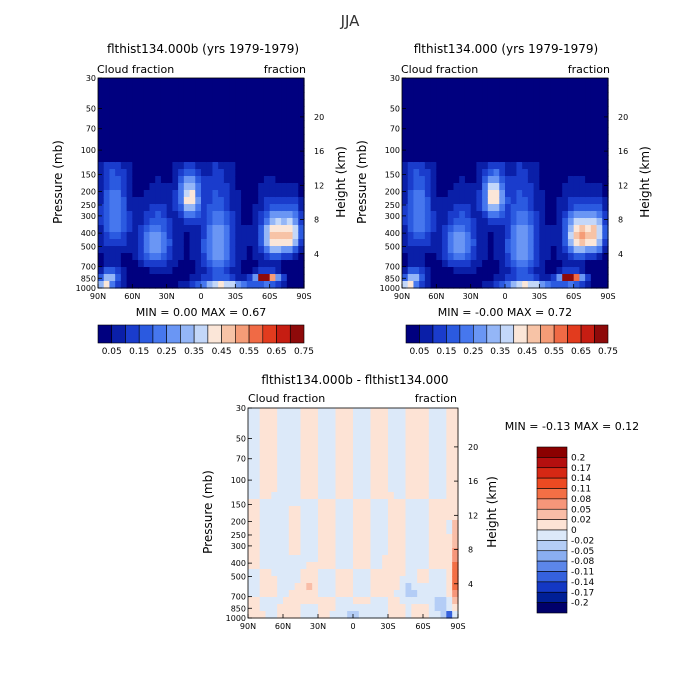 Image resolution: width=700 pixels, height=700 pixels. I want to click on colorbar-label: 0.17, so click(581, 469).